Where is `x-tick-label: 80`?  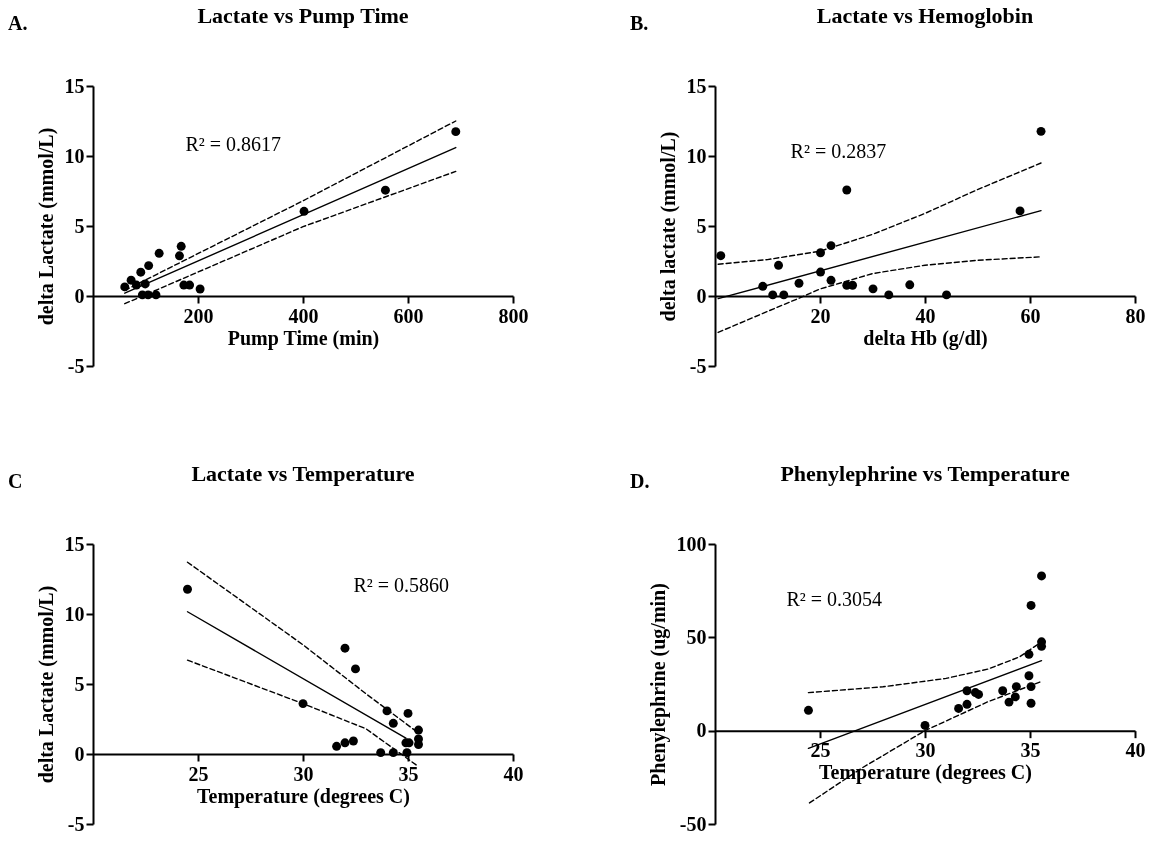 x-tick-label: 80 is located at coordinates (1135, 315).